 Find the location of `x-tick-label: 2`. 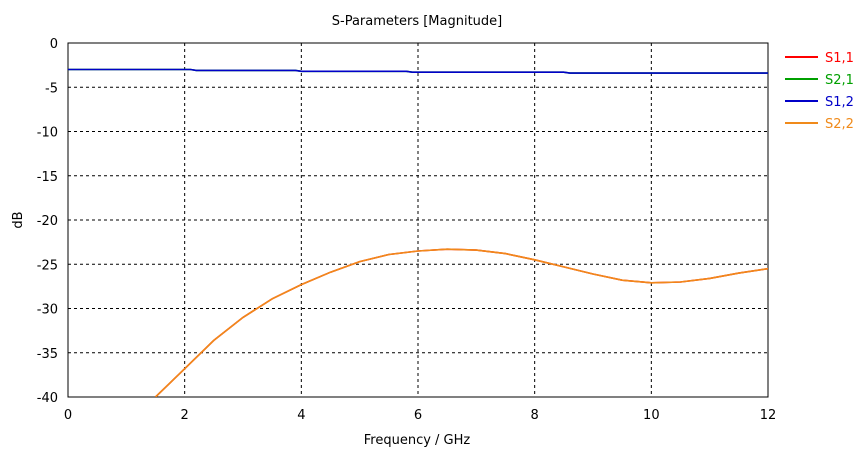

x-tick-label: 2 is located at coordinates (185, 415).